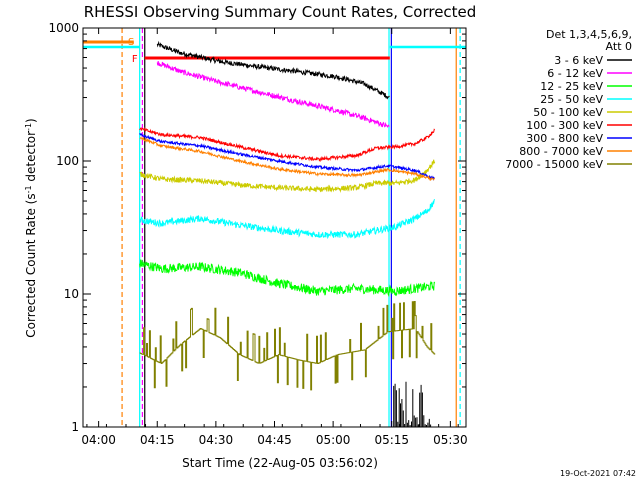  What do you see at coordinates (561, 151) in the screenshot?
I see `legend-label-800-7000-kev: 800 - 7000 keV` at bounding box center [561, 151].